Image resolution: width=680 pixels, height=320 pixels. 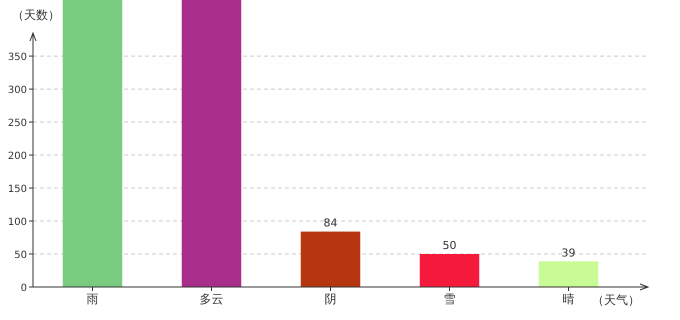 What do you see at coordinates (568, 299) in the screenshot?
I see `x-tick-label: 晴` at bounding box center [568, 299].